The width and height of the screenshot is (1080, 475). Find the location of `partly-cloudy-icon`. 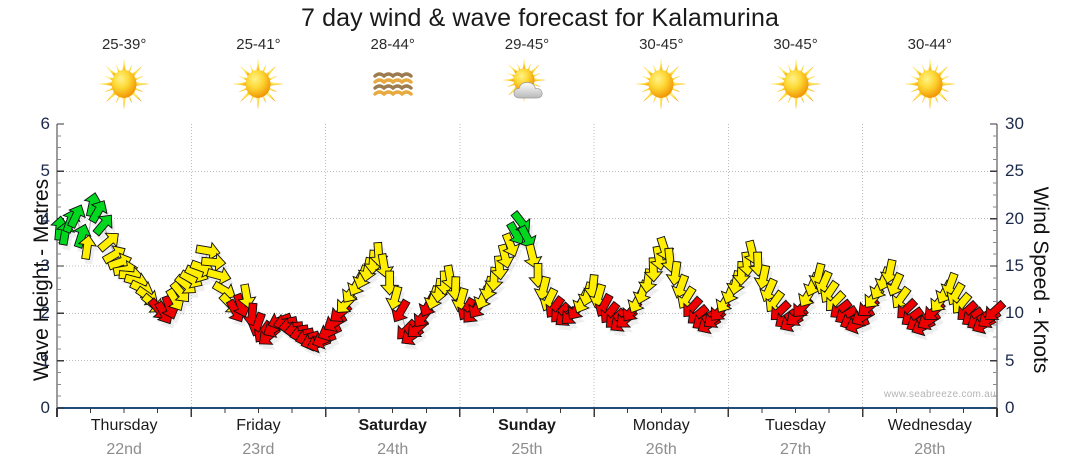

partly-cloudy-icon is located at coordinates (527, 84).